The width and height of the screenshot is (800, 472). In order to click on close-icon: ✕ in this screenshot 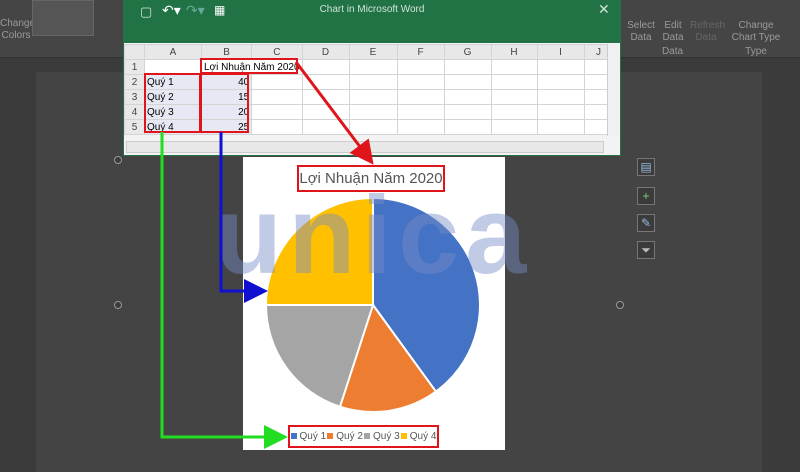, I will do `click(604, 9)`.